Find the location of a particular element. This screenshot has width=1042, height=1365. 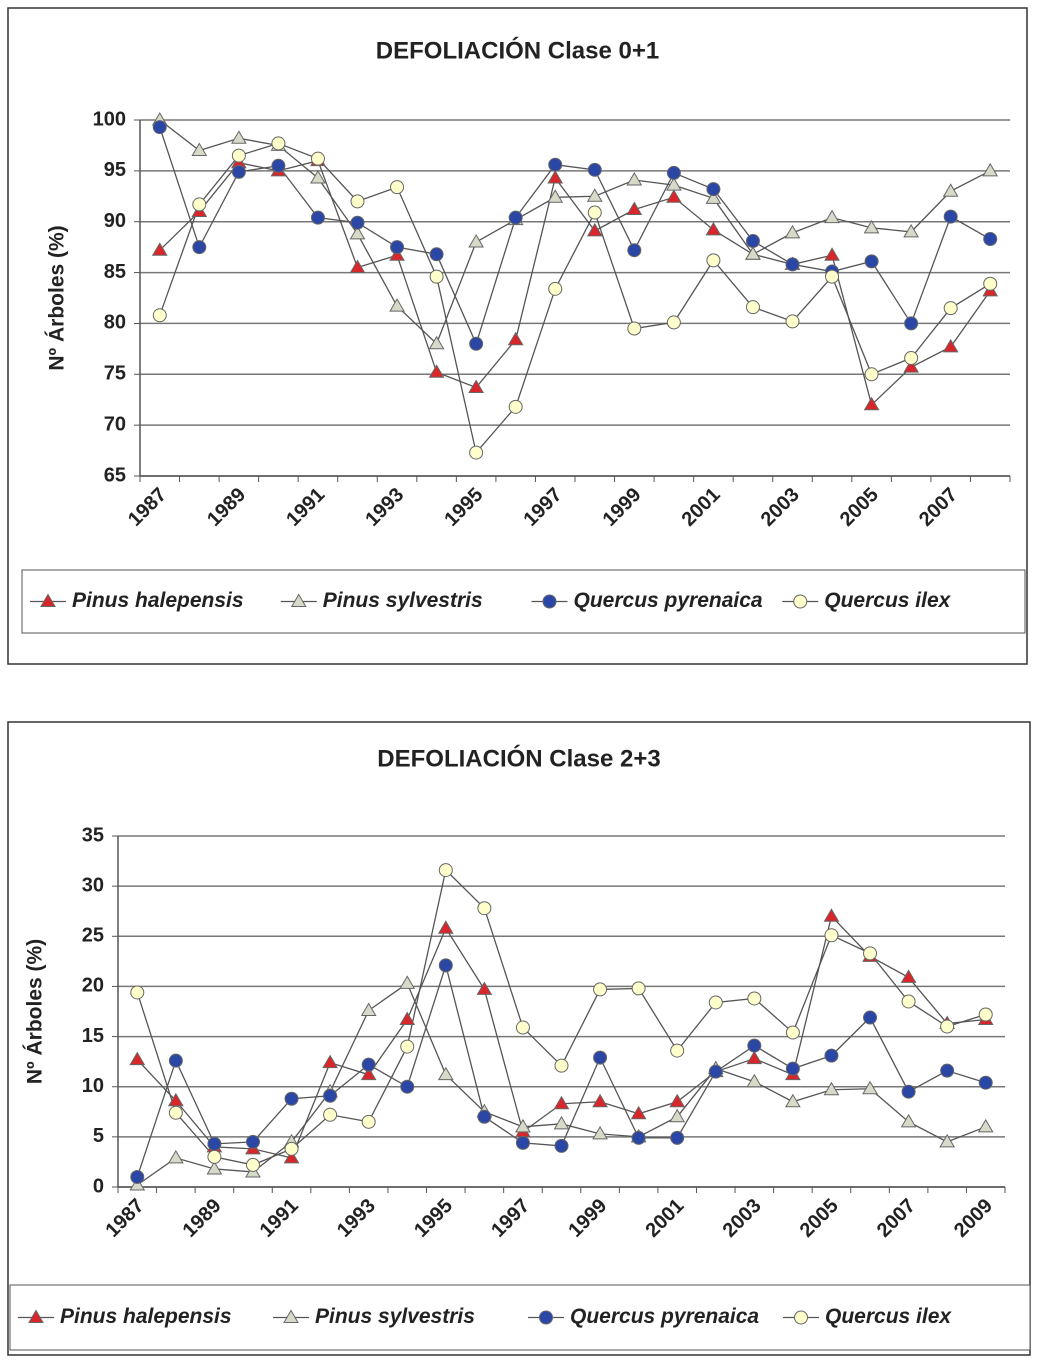

y-tick-label: 20 is located at coordinates (93, 986).